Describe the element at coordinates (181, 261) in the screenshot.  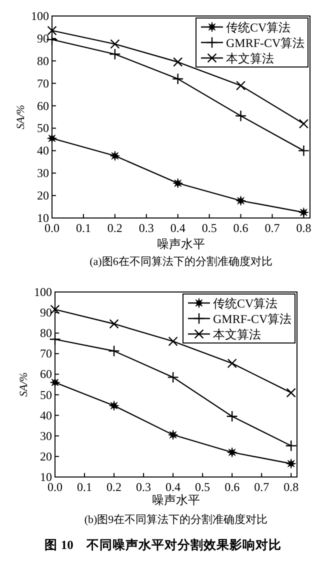
I see `text: (a)图6在不同算法下的分割准确度对比` at that location.